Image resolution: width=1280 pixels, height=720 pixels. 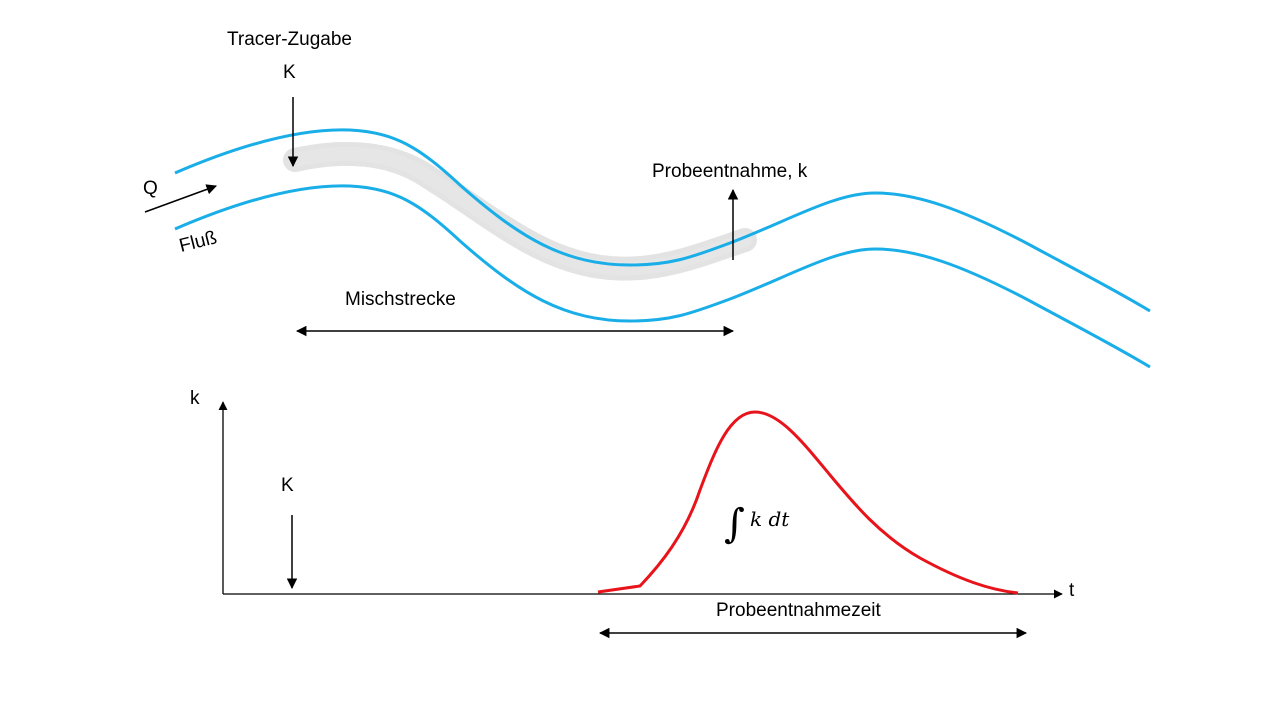 What do you see at coordinates (150, 188) in the screenshot?
I see `q-label: Q` at bounding box center [150, 188].